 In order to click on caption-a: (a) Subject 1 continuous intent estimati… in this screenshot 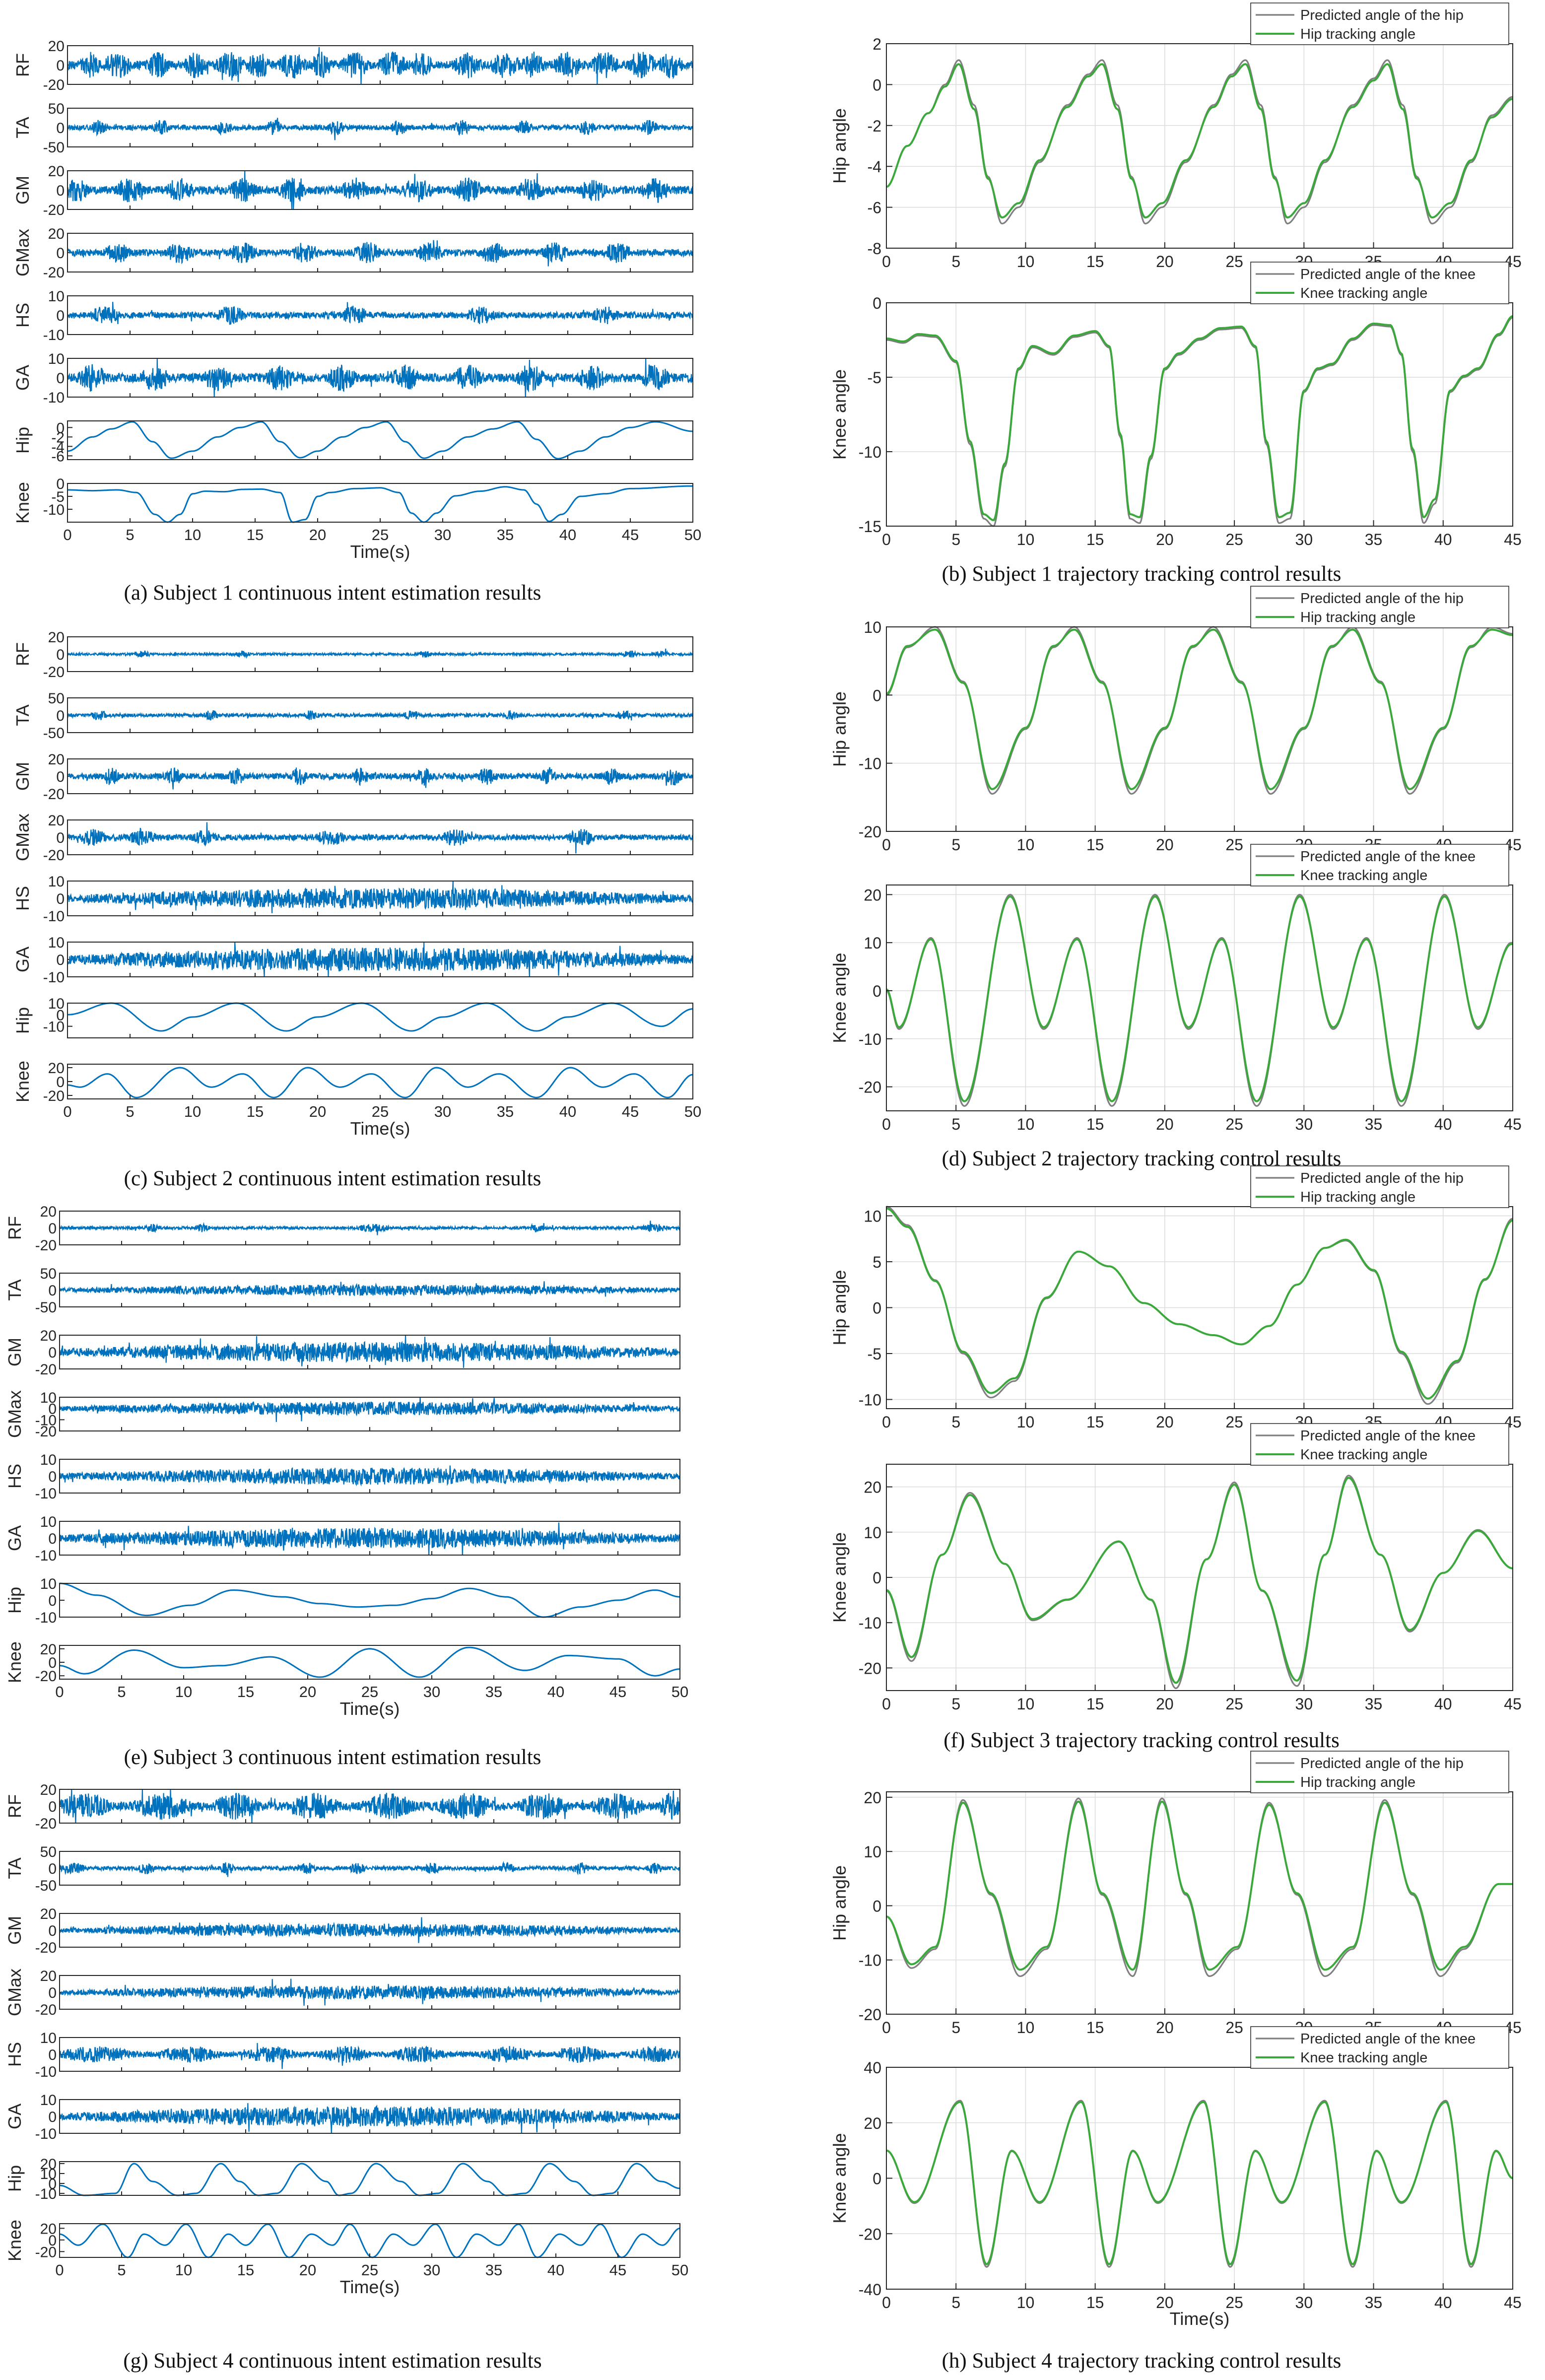, I will do `click(332, 593)`.